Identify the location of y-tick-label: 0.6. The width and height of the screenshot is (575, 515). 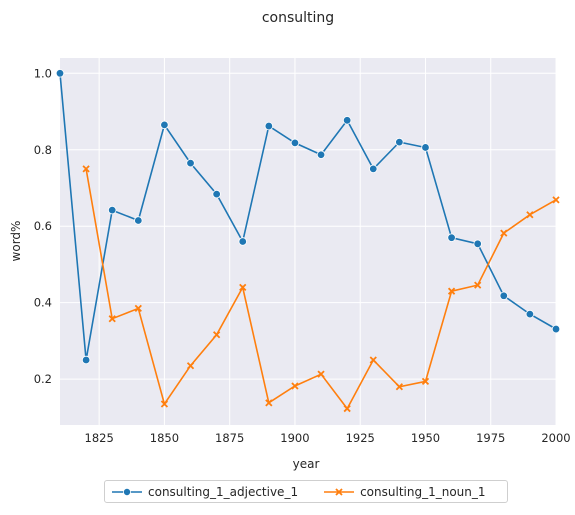
(43, 226).